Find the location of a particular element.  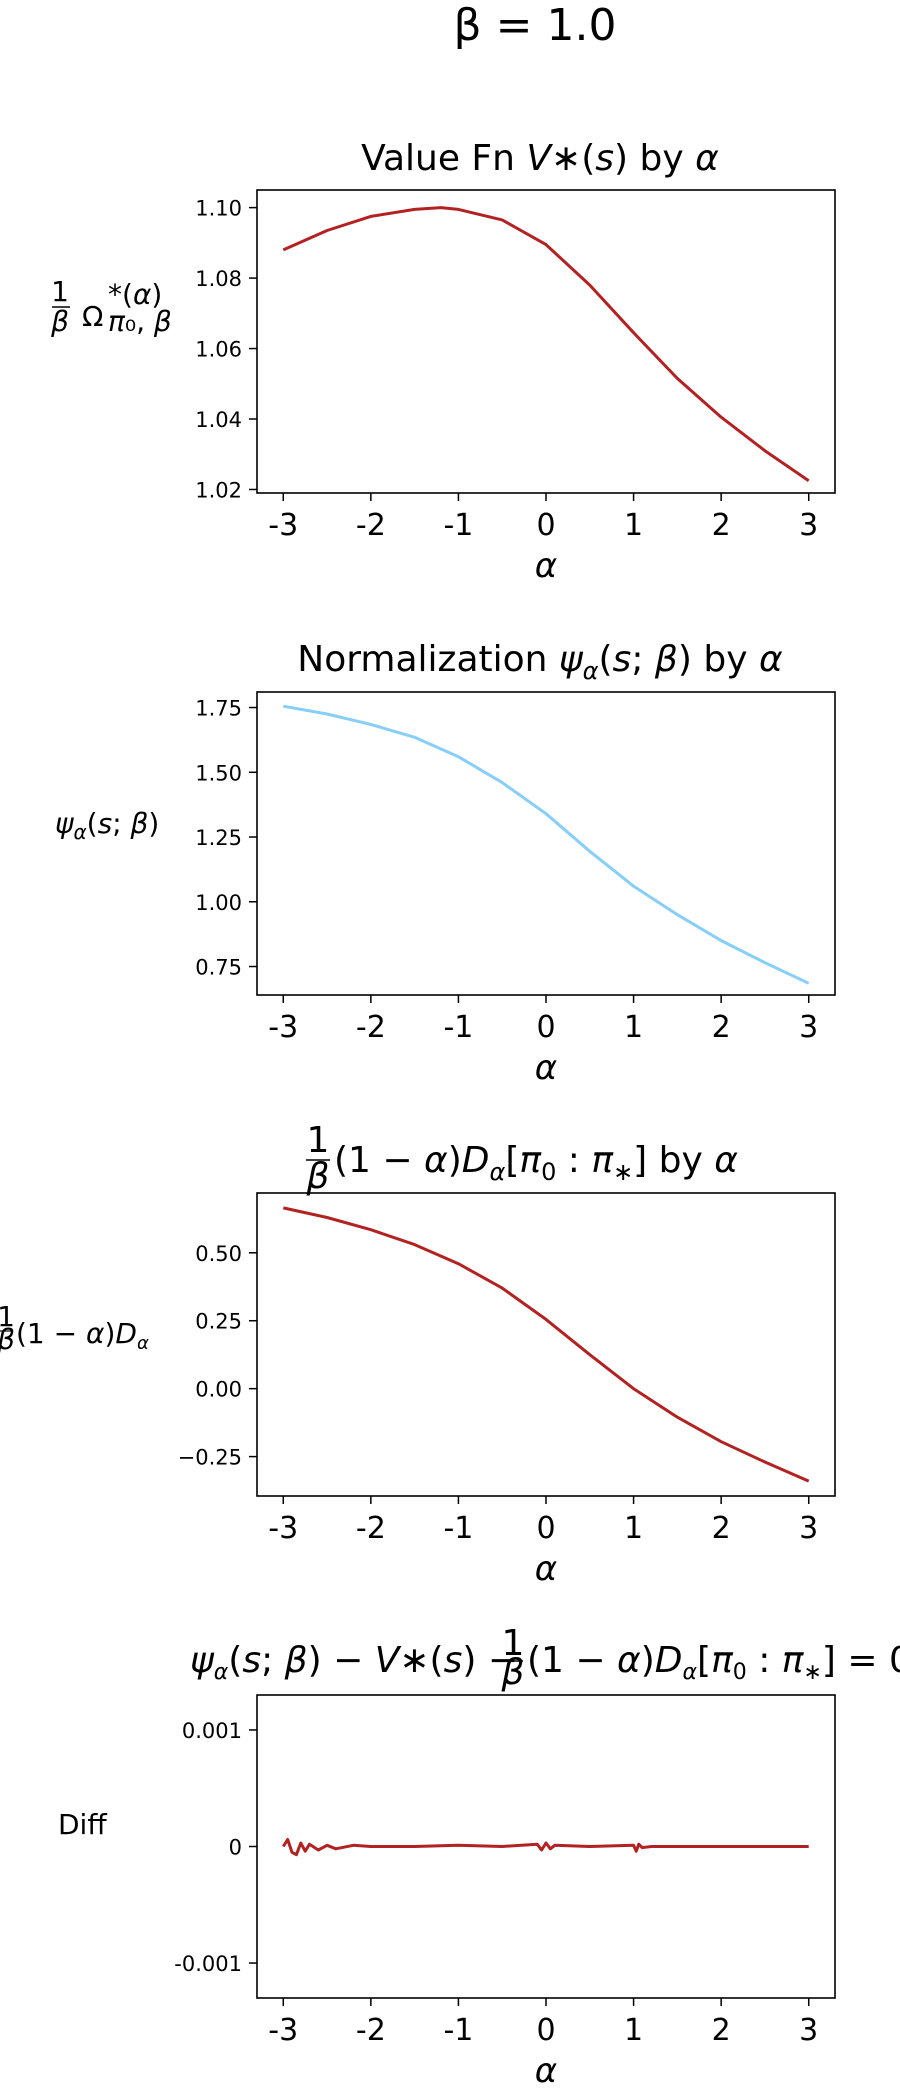

y-tick-label: 0.25 is located at coordinates (218, 1322).